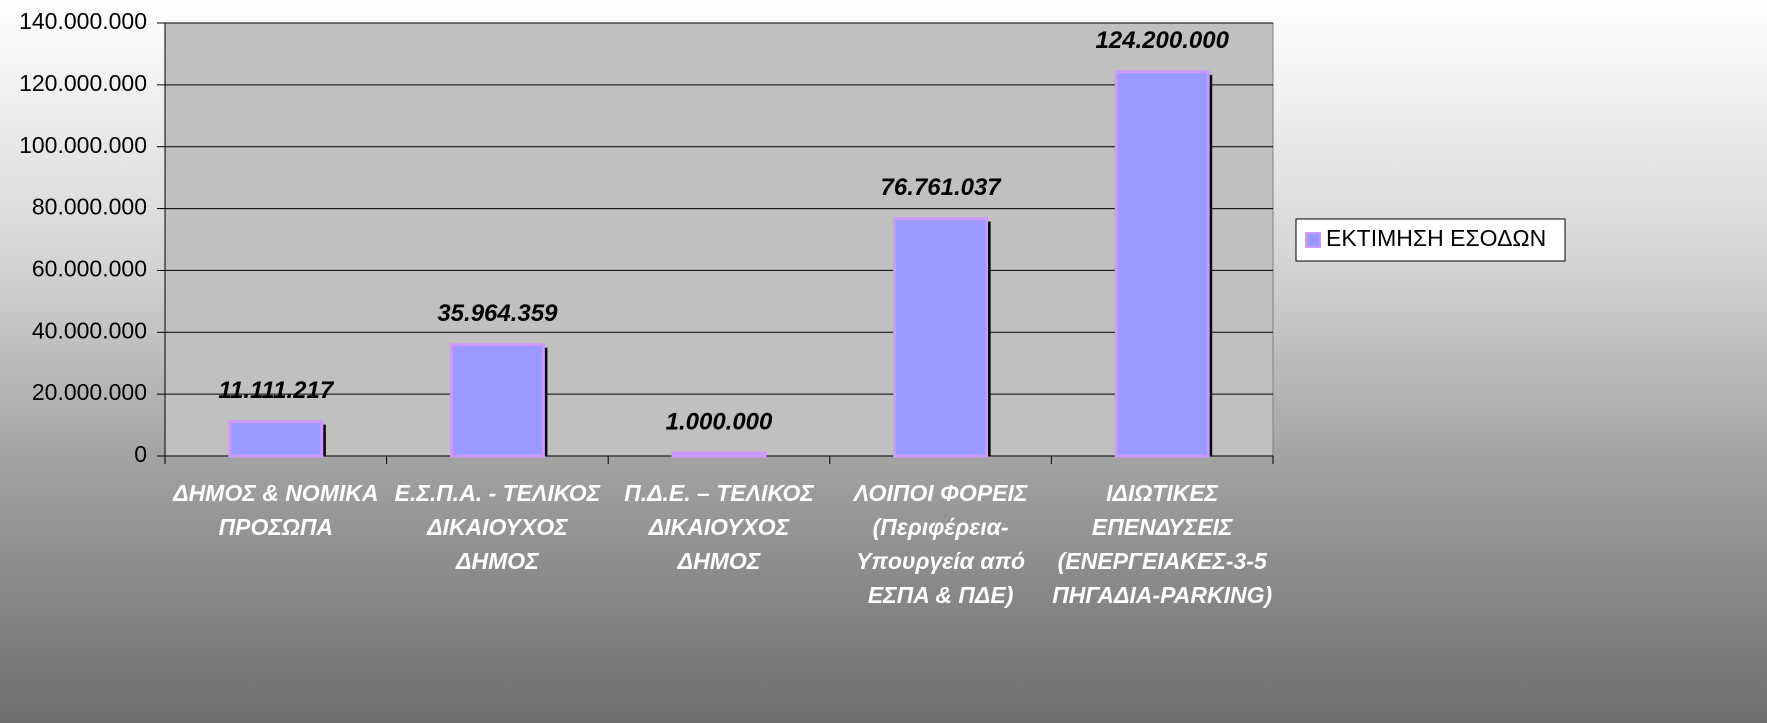  What do you see at coordinates (1162, 40) in the screenshot?
I see `data-label: 124.200.000` at bounding box center [1162, 40].